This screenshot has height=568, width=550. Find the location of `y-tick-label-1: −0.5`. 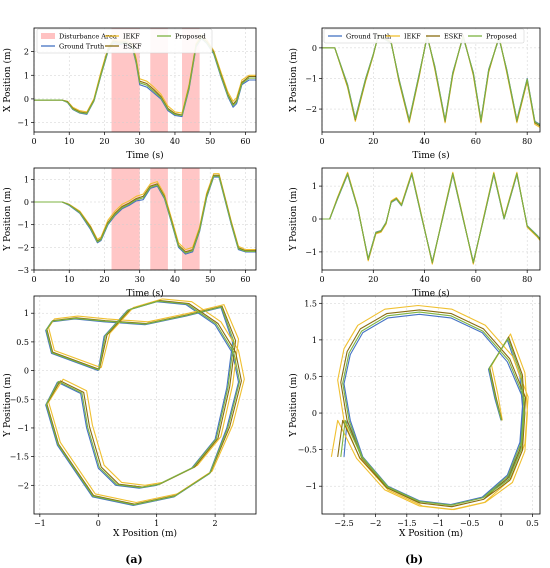

y-tick-label-1: −0.5 is located at coordinates (307, 450).